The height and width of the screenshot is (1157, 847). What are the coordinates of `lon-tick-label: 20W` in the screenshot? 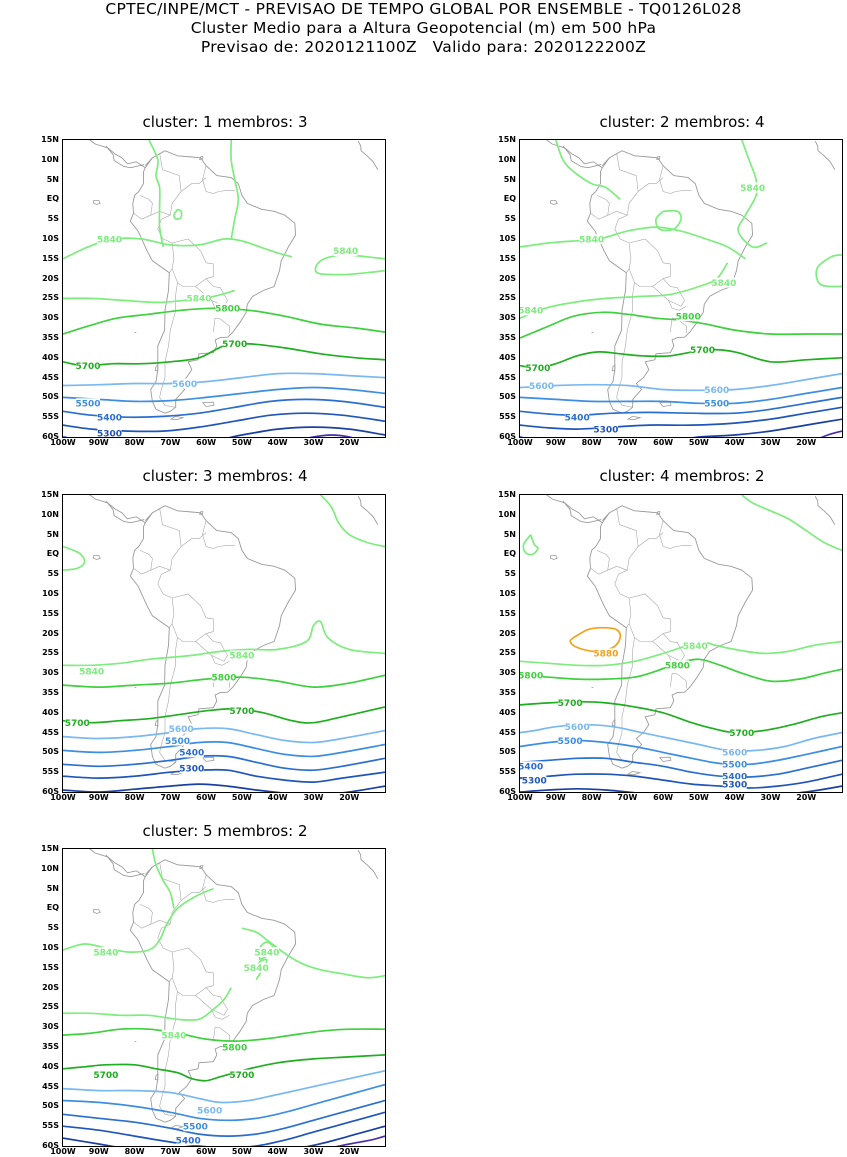 It's located at (806, 442).